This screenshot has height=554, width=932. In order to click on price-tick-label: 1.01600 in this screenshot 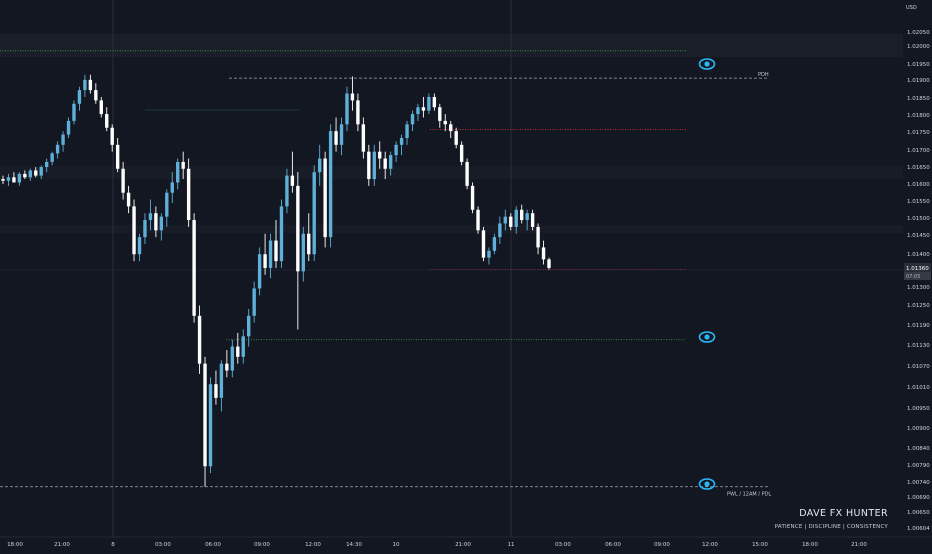, I will do `click(918, 185)`.